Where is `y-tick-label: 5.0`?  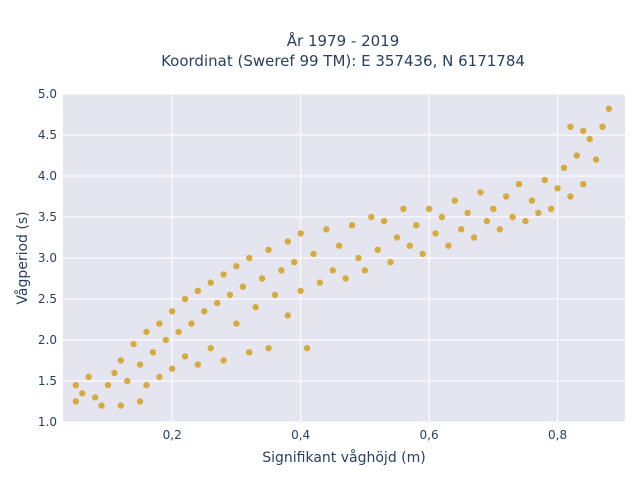
y-tick-label: 5.0 is located at coordinates (47, 94).